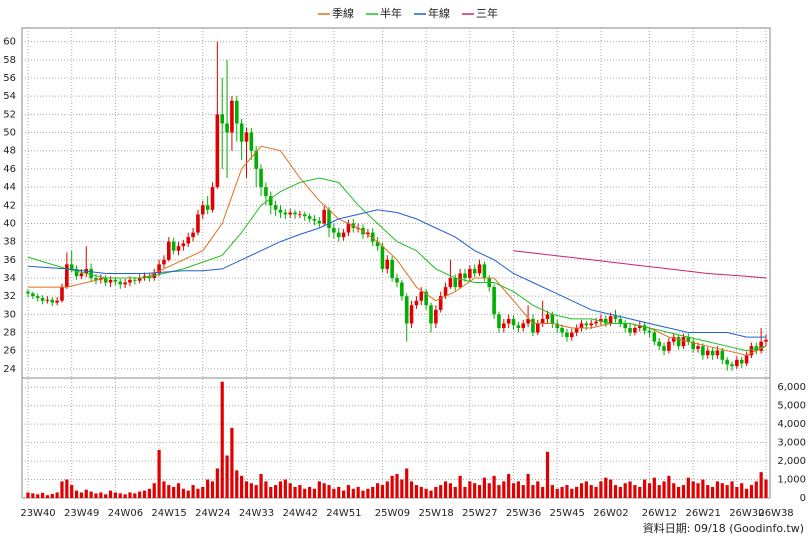 The image size is (808, 540). What do you see at coordinates (9, 60) in the screenshot?
I see `y-tick-label: 58` at bounding box center [9, 60].